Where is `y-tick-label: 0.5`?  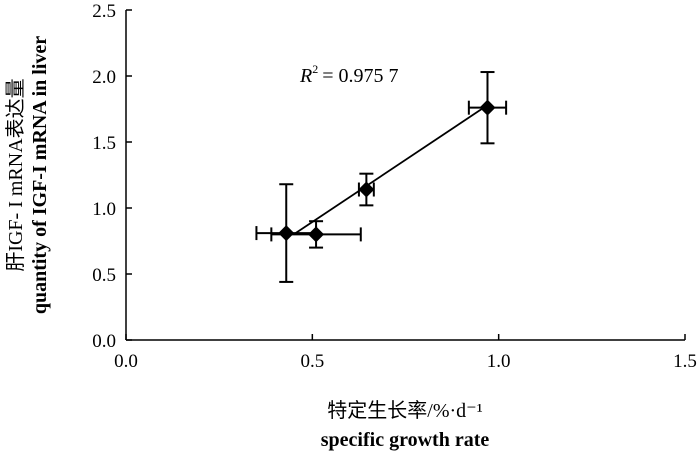
y-tick-label: 0.5 is located at coordinates (104, 275).